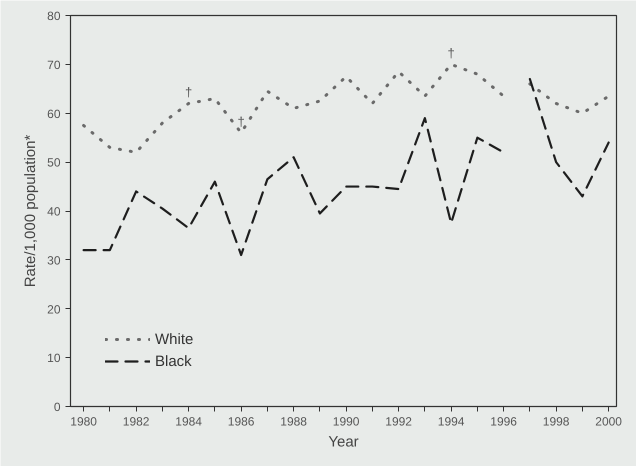  What do you see at coordinates (188, 421) in the screenshot?
I see `x-tick-label: 1984` at bounding box center [188, 421].